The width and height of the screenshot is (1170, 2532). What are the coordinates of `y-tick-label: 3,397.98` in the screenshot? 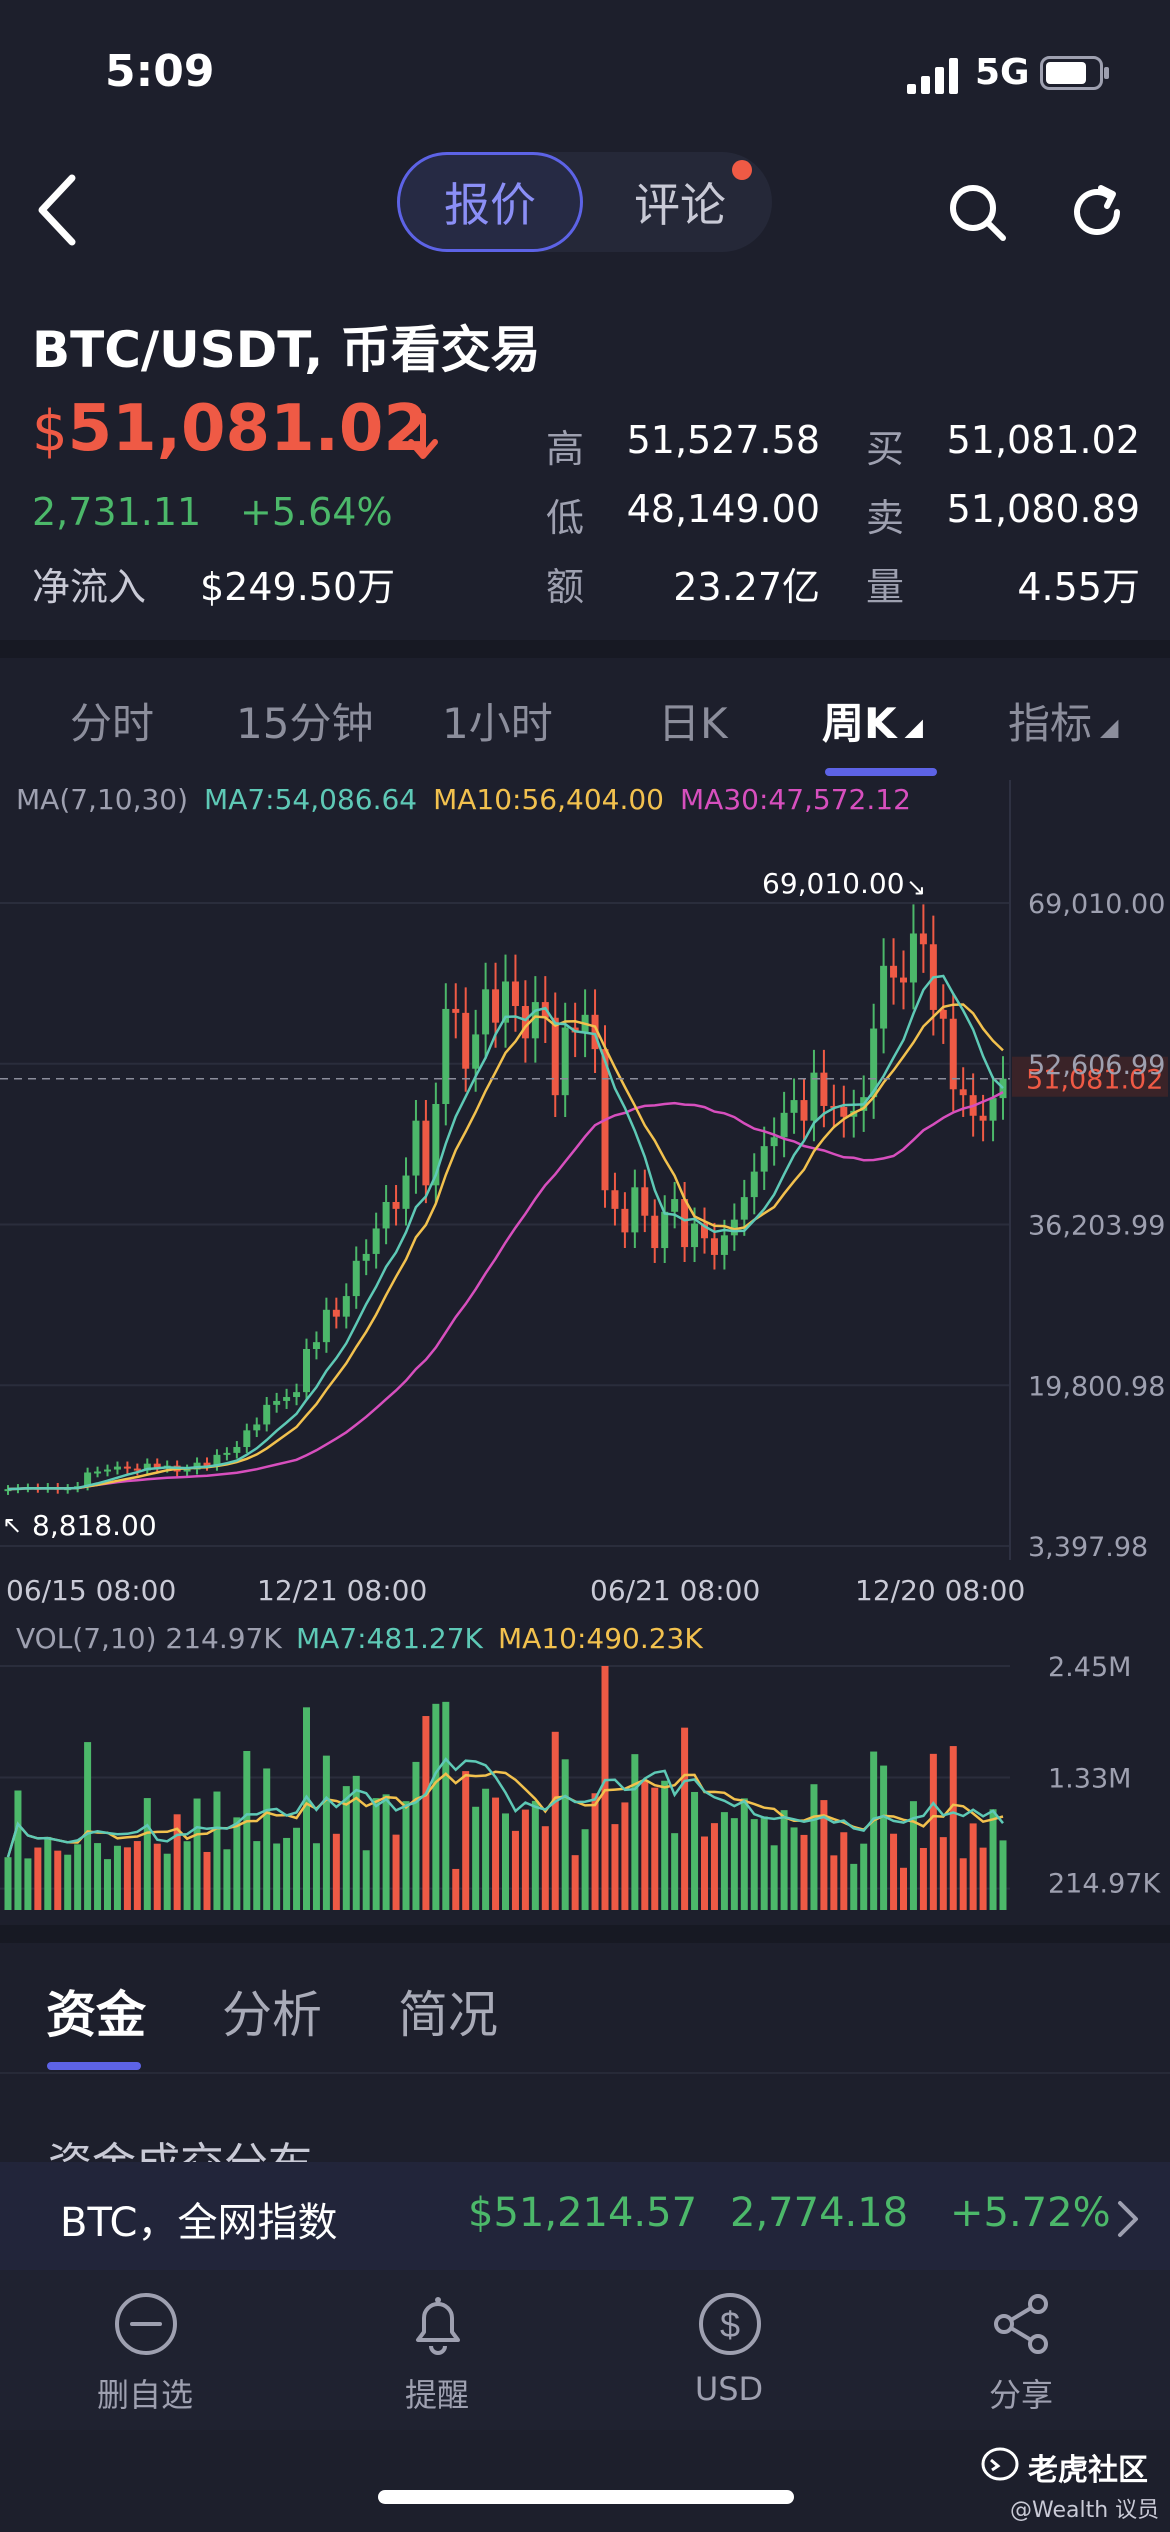 It's located at (1088, 1547).